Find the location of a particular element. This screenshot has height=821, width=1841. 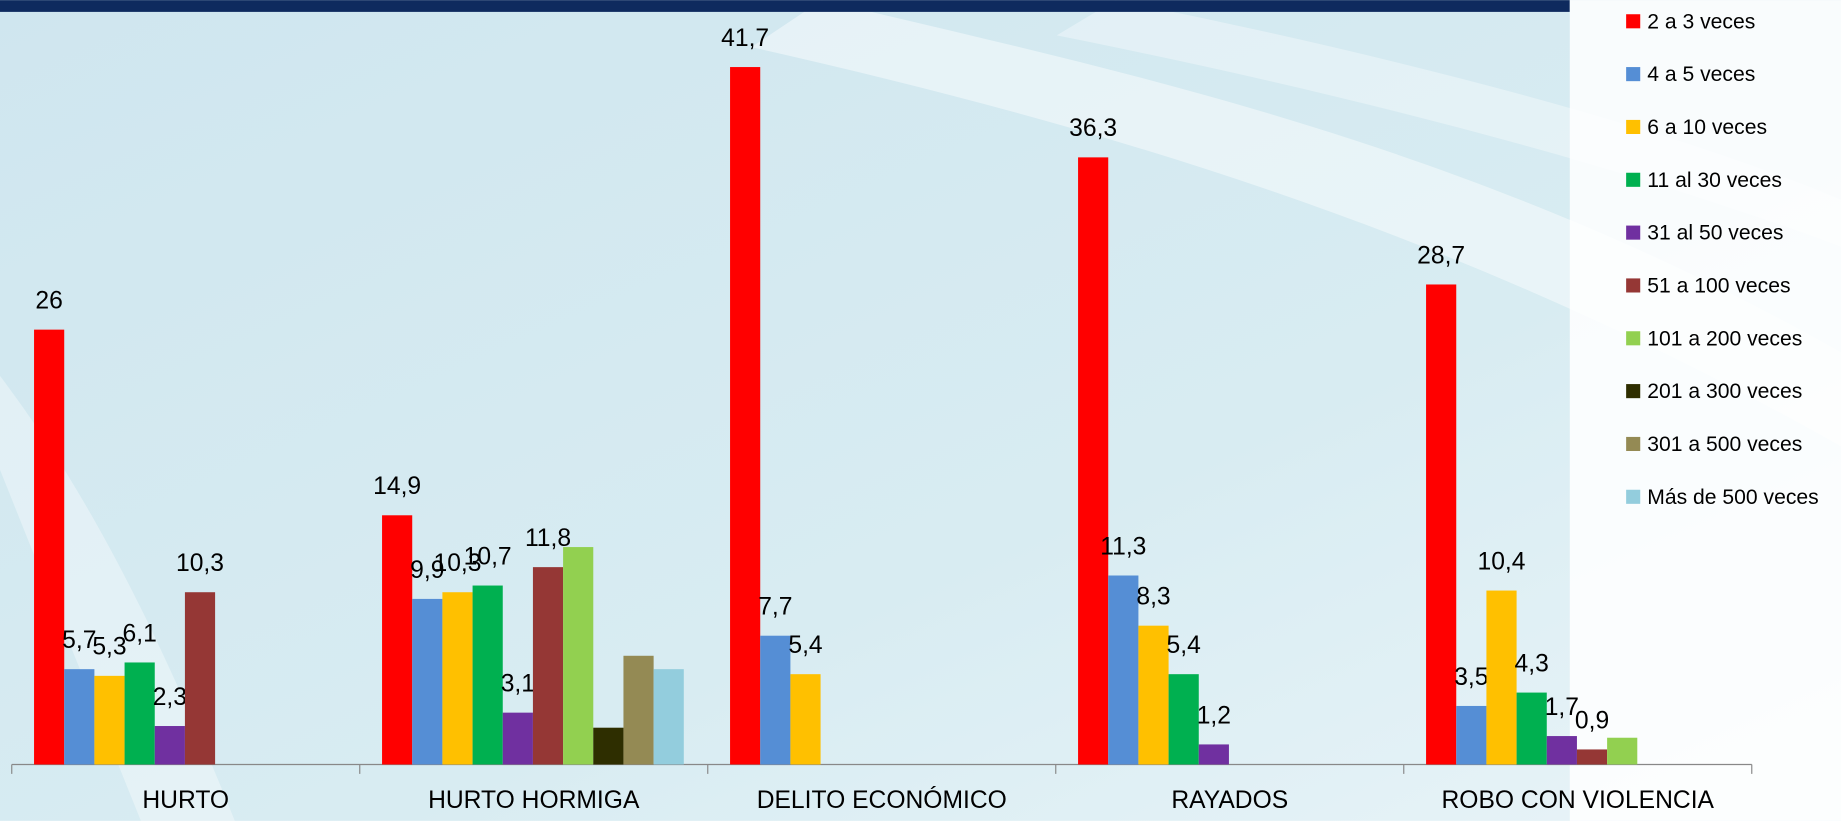

x-tick-label: RAYADOS is located at coordinates (1229, 800).